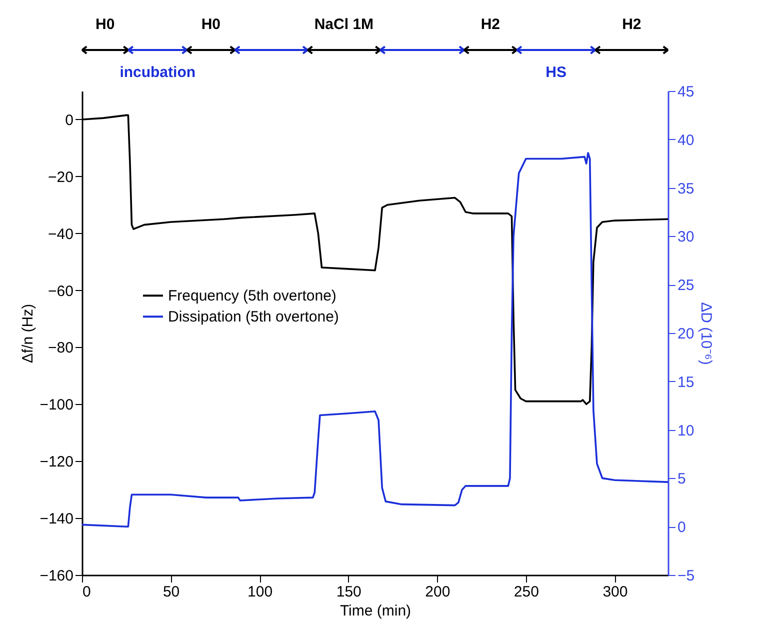 The width and height of the screenshot is (774, 643). Describe the element at coordinates (171, 592) in the screenshot. I see `x-tick-label: 50` at that location.